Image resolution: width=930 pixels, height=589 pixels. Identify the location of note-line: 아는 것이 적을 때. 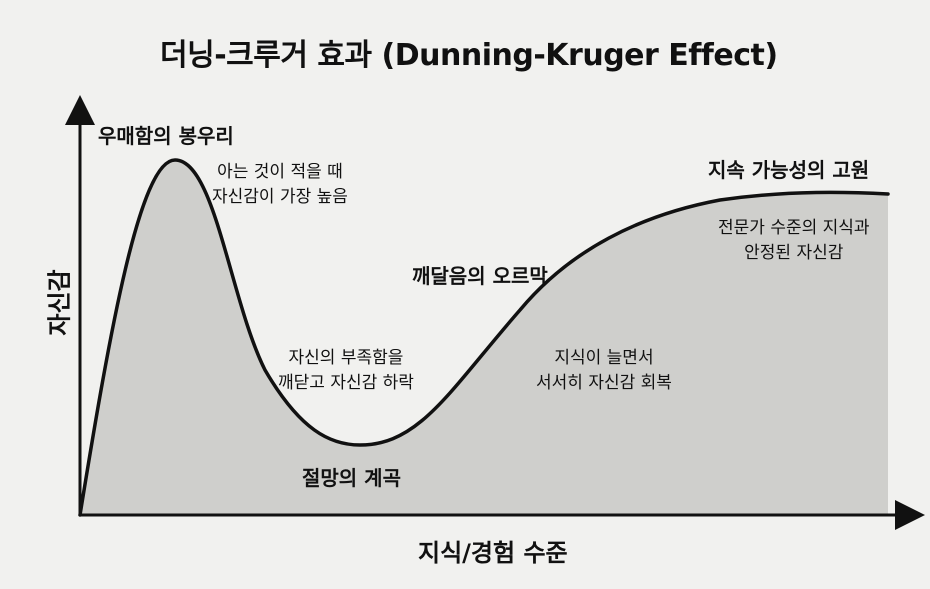
(280, 172).